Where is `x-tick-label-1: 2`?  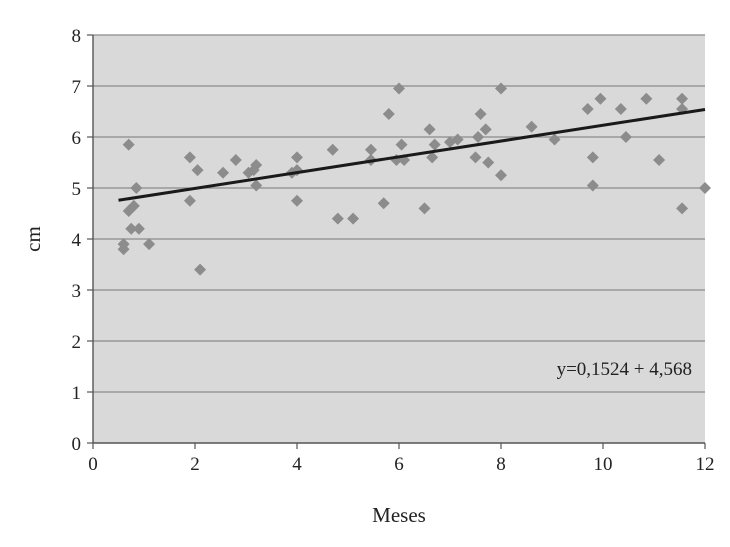
x-tick-label-1: 2 is located at coordinates (195, 464).